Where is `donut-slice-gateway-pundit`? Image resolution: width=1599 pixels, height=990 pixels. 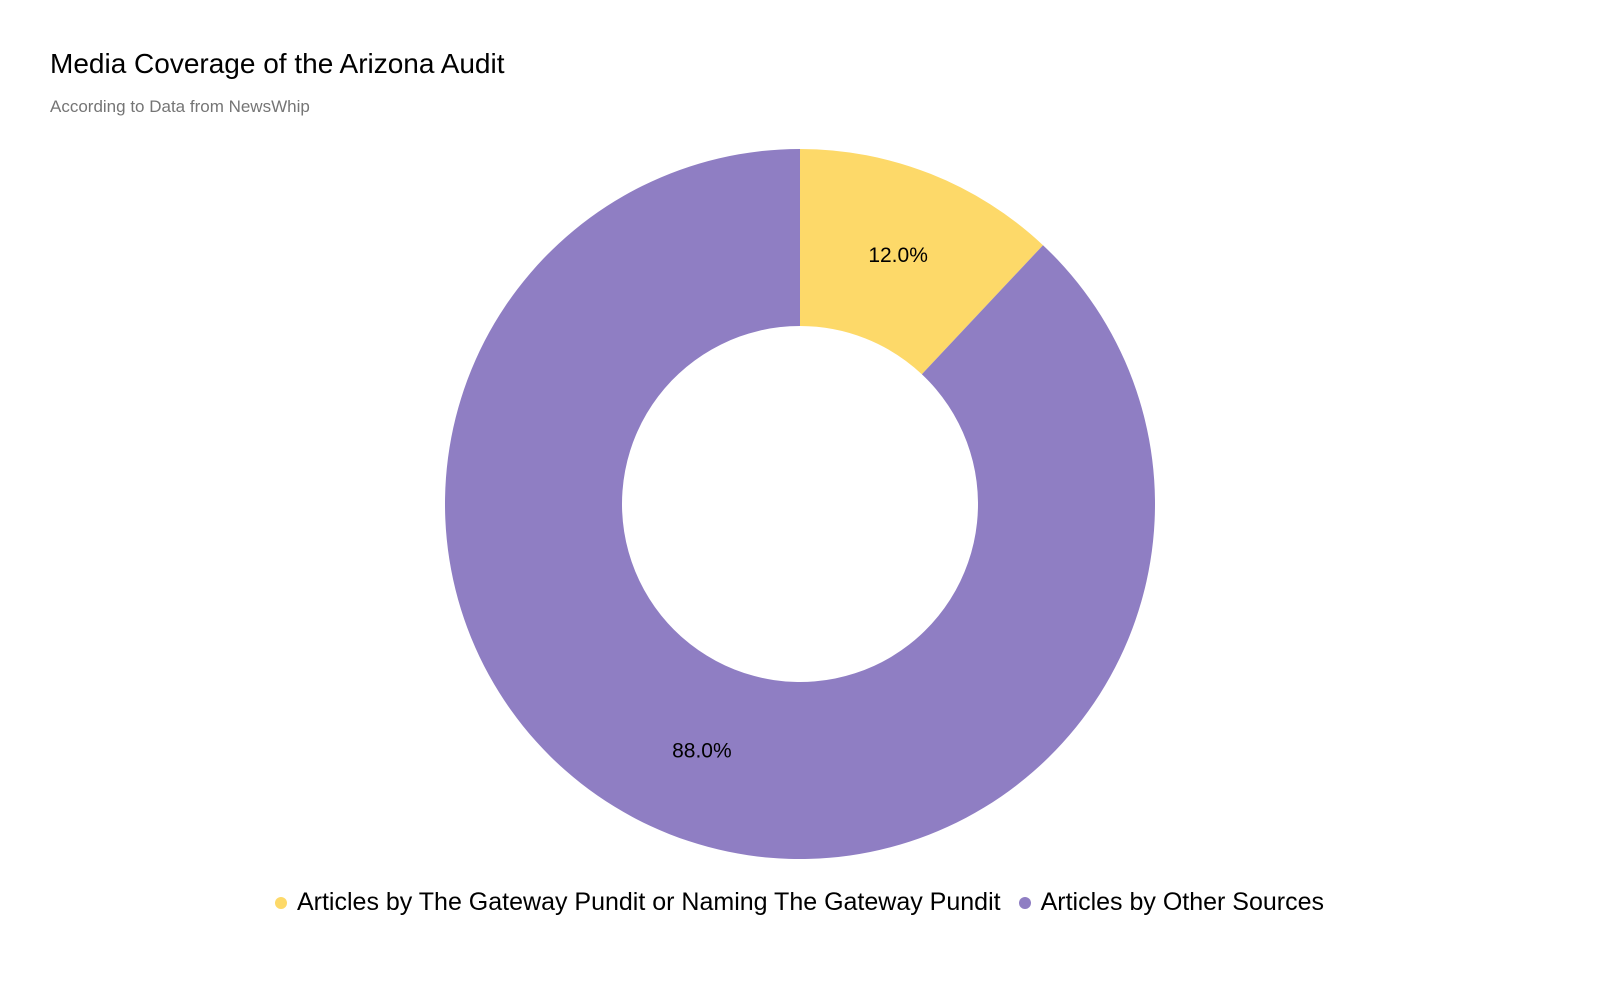
donut-slice-gateway-pundit is located at coordinates (922, 262).